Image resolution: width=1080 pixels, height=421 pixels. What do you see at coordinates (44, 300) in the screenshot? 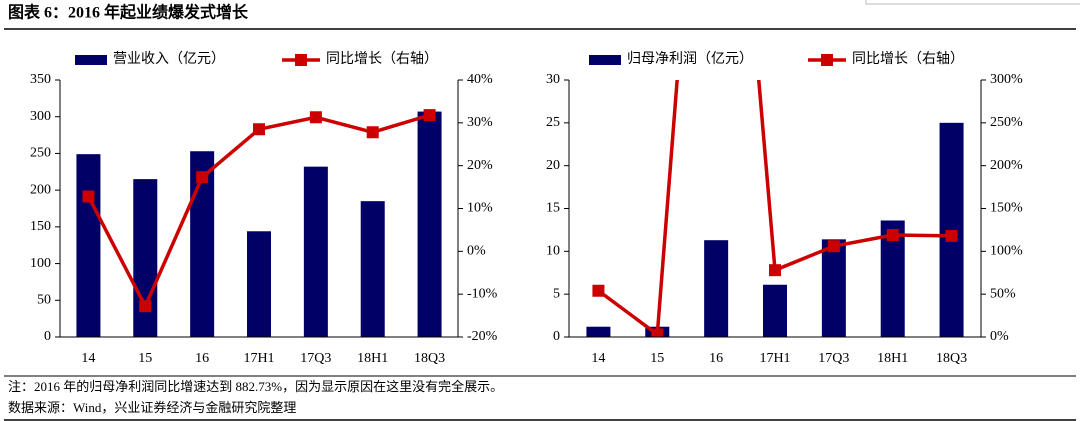
I see `y-tick-label: 50` at bounding box center [44, 300].